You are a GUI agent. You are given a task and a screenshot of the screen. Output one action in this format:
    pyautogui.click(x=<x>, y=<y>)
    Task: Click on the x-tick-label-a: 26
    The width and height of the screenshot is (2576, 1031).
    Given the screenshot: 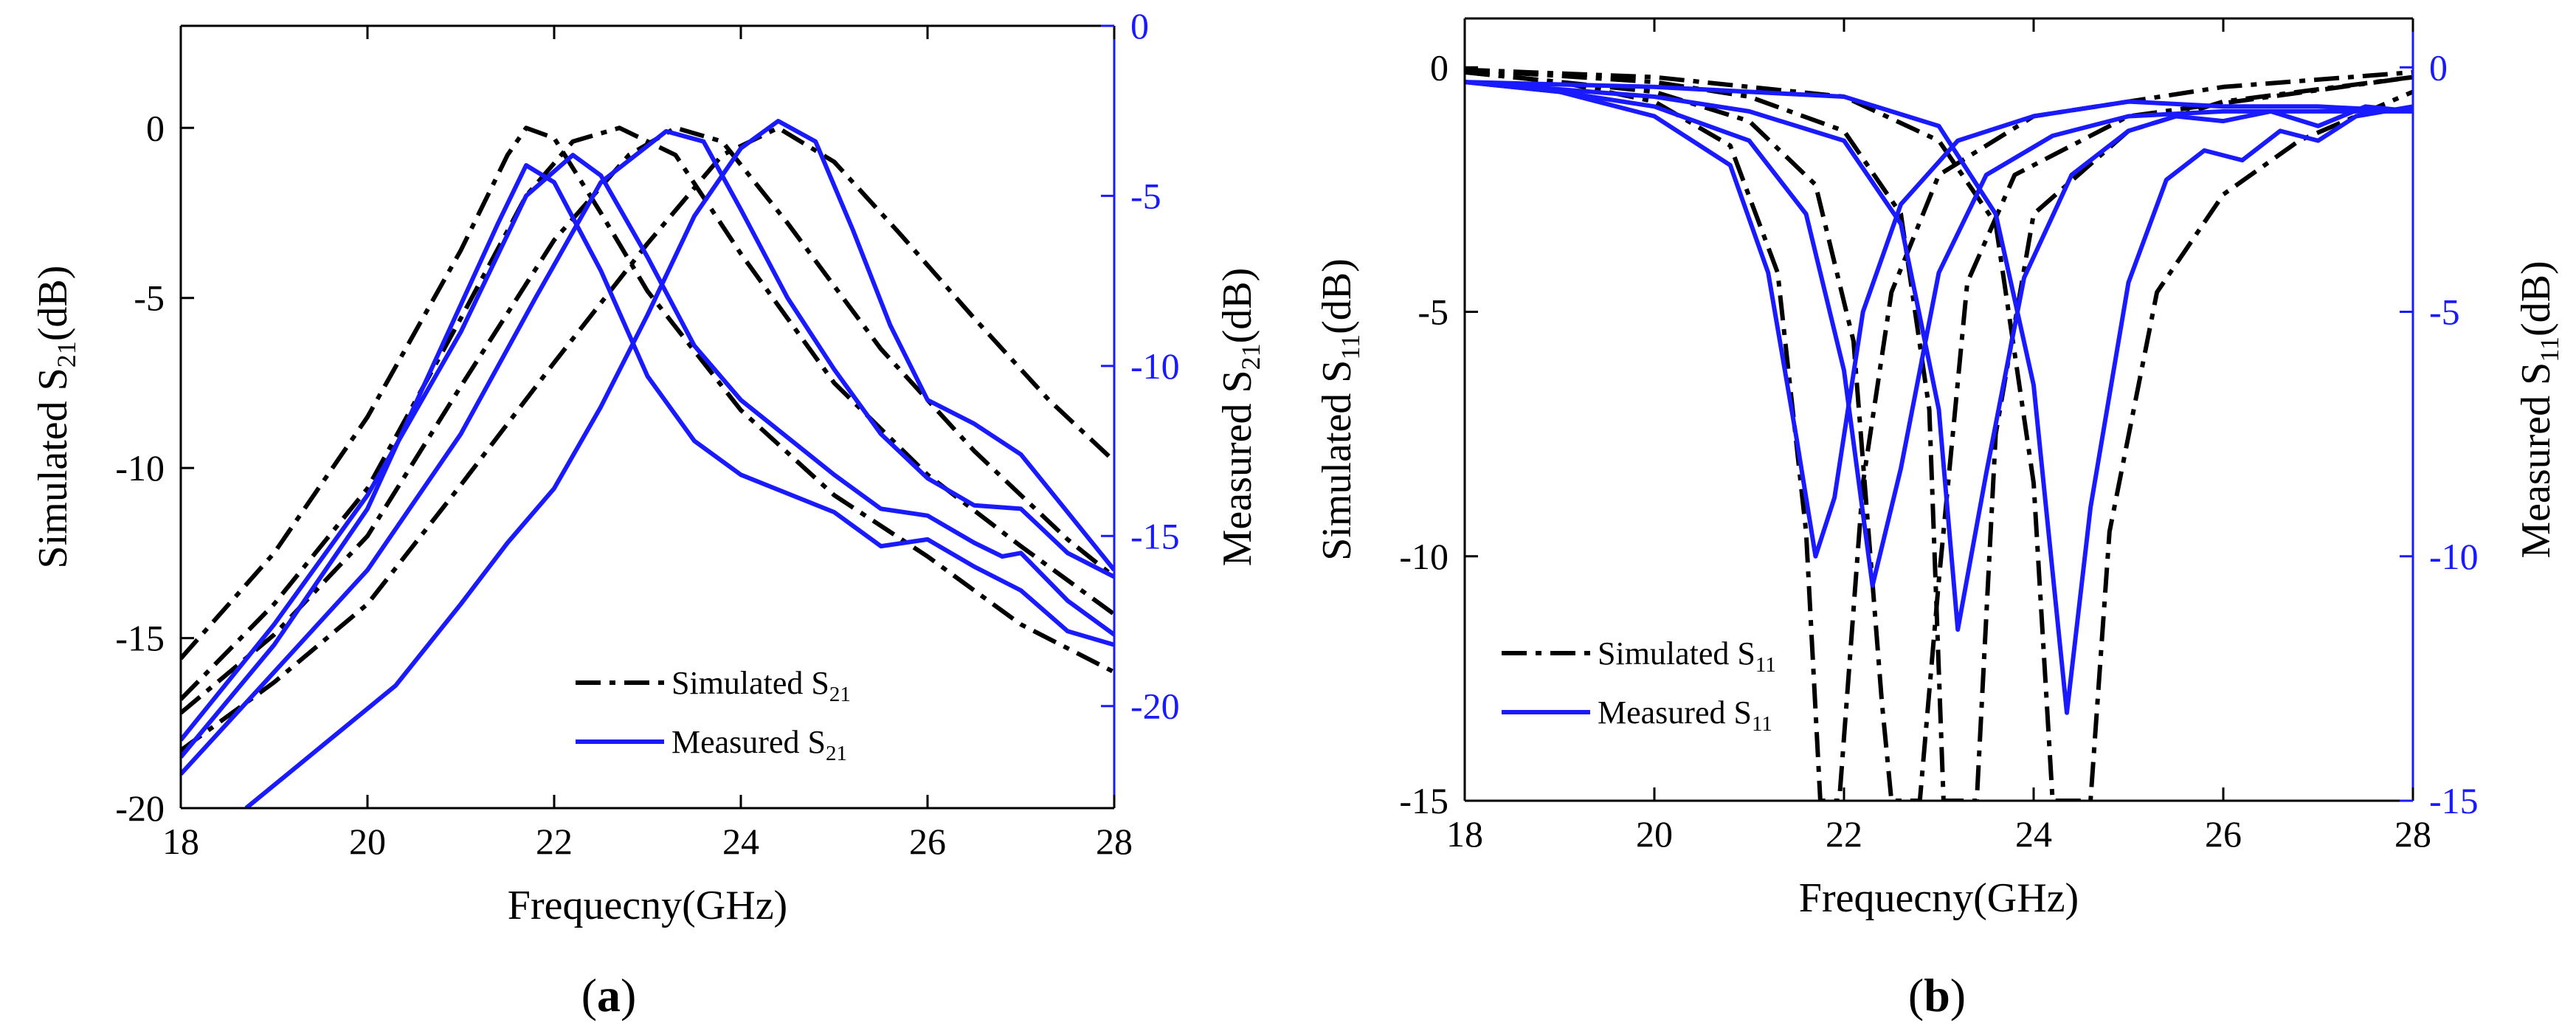 What is the action you would take?
    pyautogui.click(x=927, y=841)
    